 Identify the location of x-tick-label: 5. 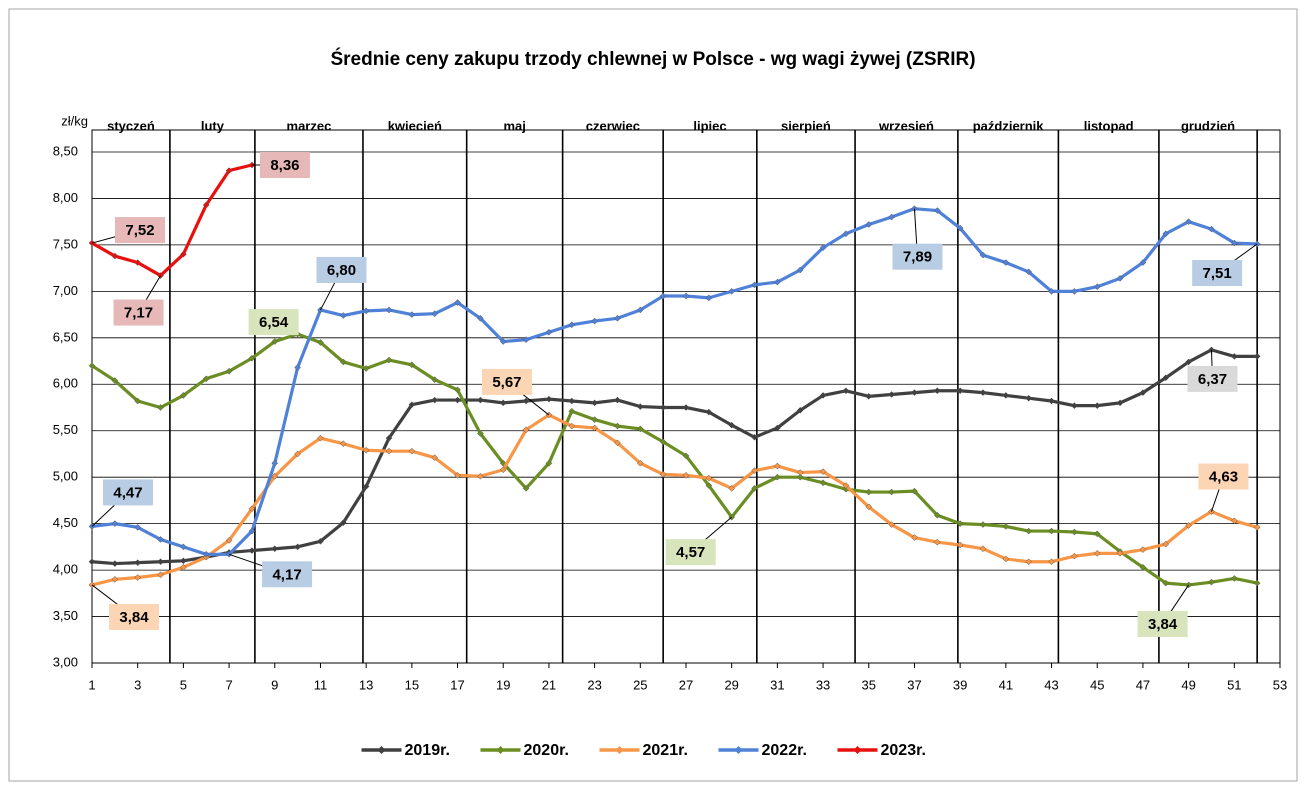
(183, 684).